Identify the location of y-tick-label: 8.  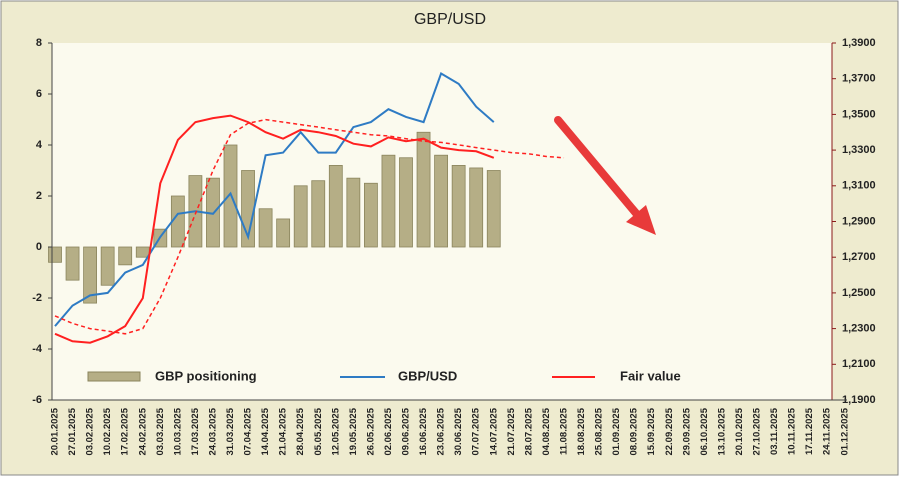
(39, 43).